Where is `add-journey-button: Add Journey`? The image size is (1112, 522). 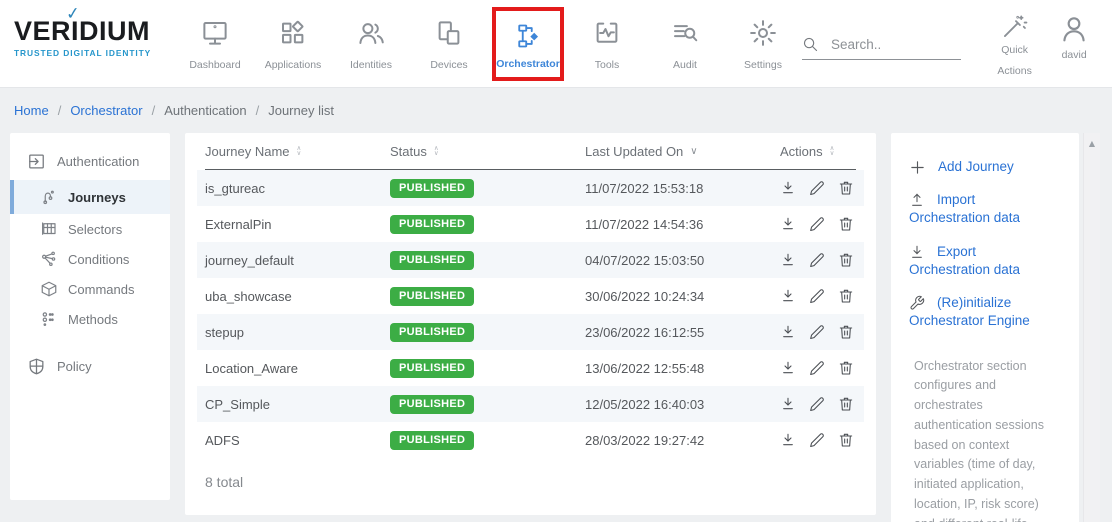 add-journey-button: Add Journey is located at coordinates (985, 167).